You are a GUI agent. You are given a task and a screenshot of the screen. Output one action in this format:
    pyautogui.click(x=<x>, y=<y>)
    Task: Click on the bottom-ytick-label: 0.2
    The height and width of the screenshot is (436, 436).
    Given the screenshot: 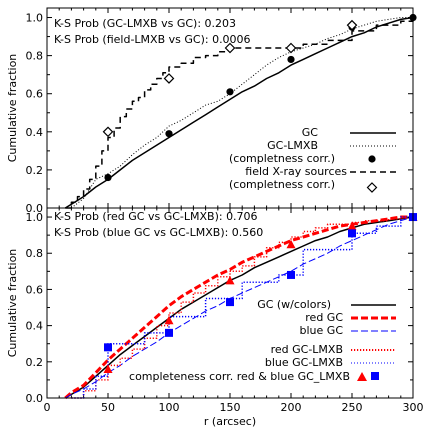 What is the action you would take?
    pyautogui.click(x=35, y=362)
    